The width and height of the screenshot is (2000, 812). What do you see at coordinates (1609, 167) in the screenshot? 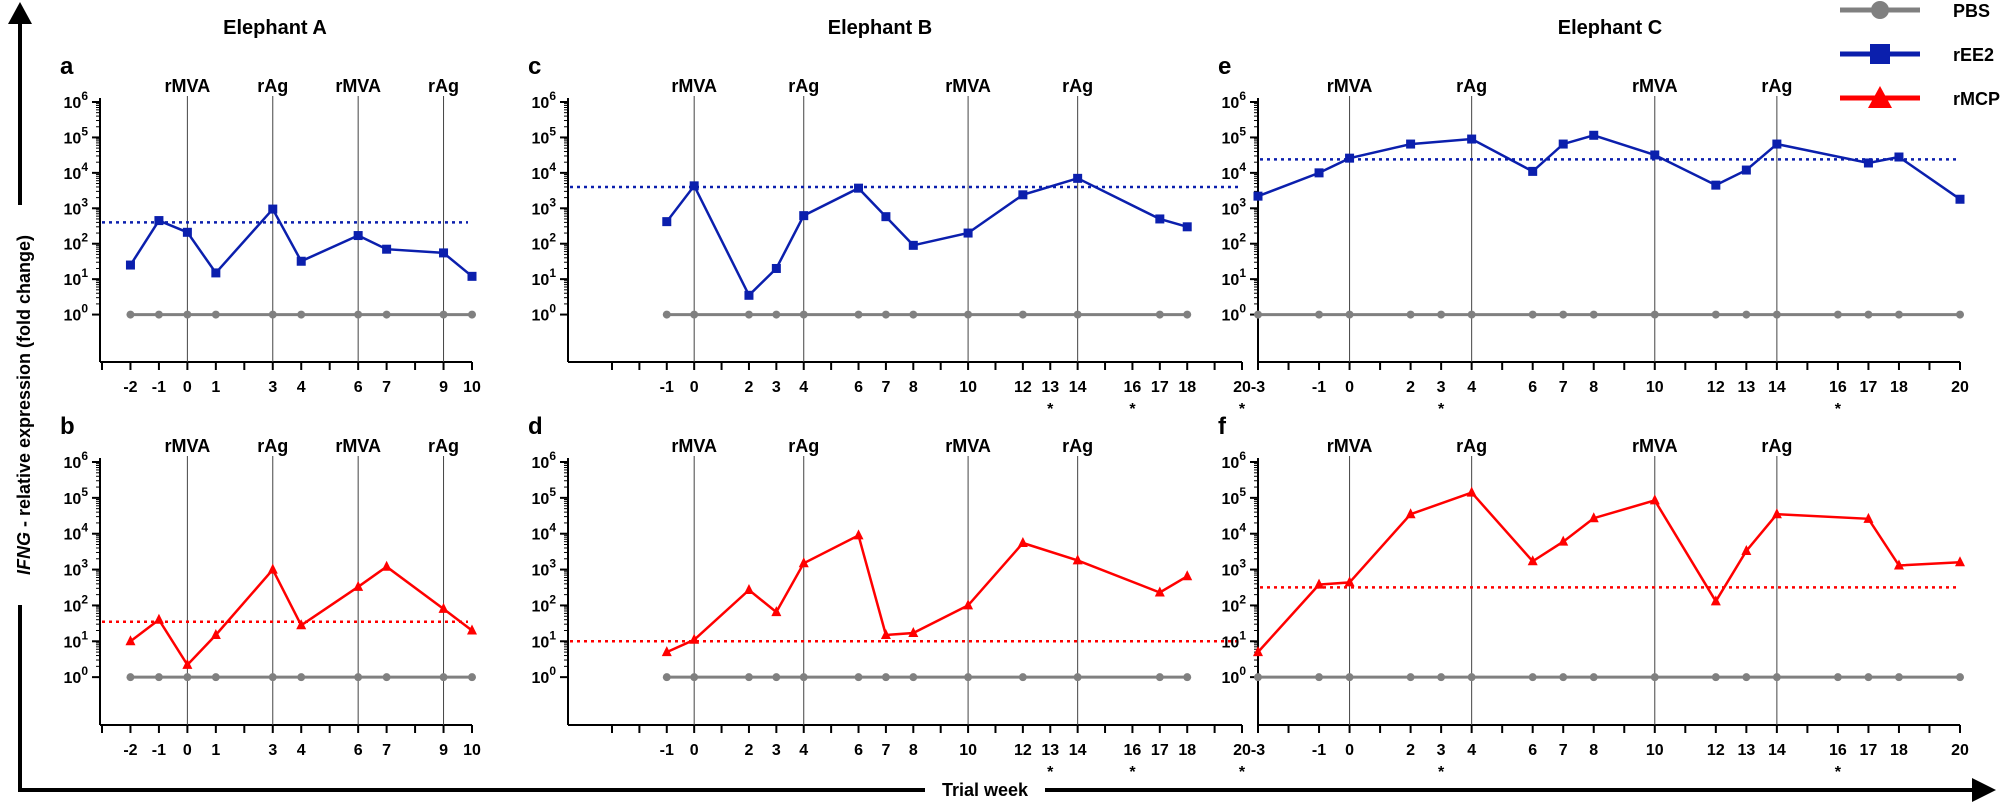
I see `series-line-ree2` at bounding box center [1609, 167].